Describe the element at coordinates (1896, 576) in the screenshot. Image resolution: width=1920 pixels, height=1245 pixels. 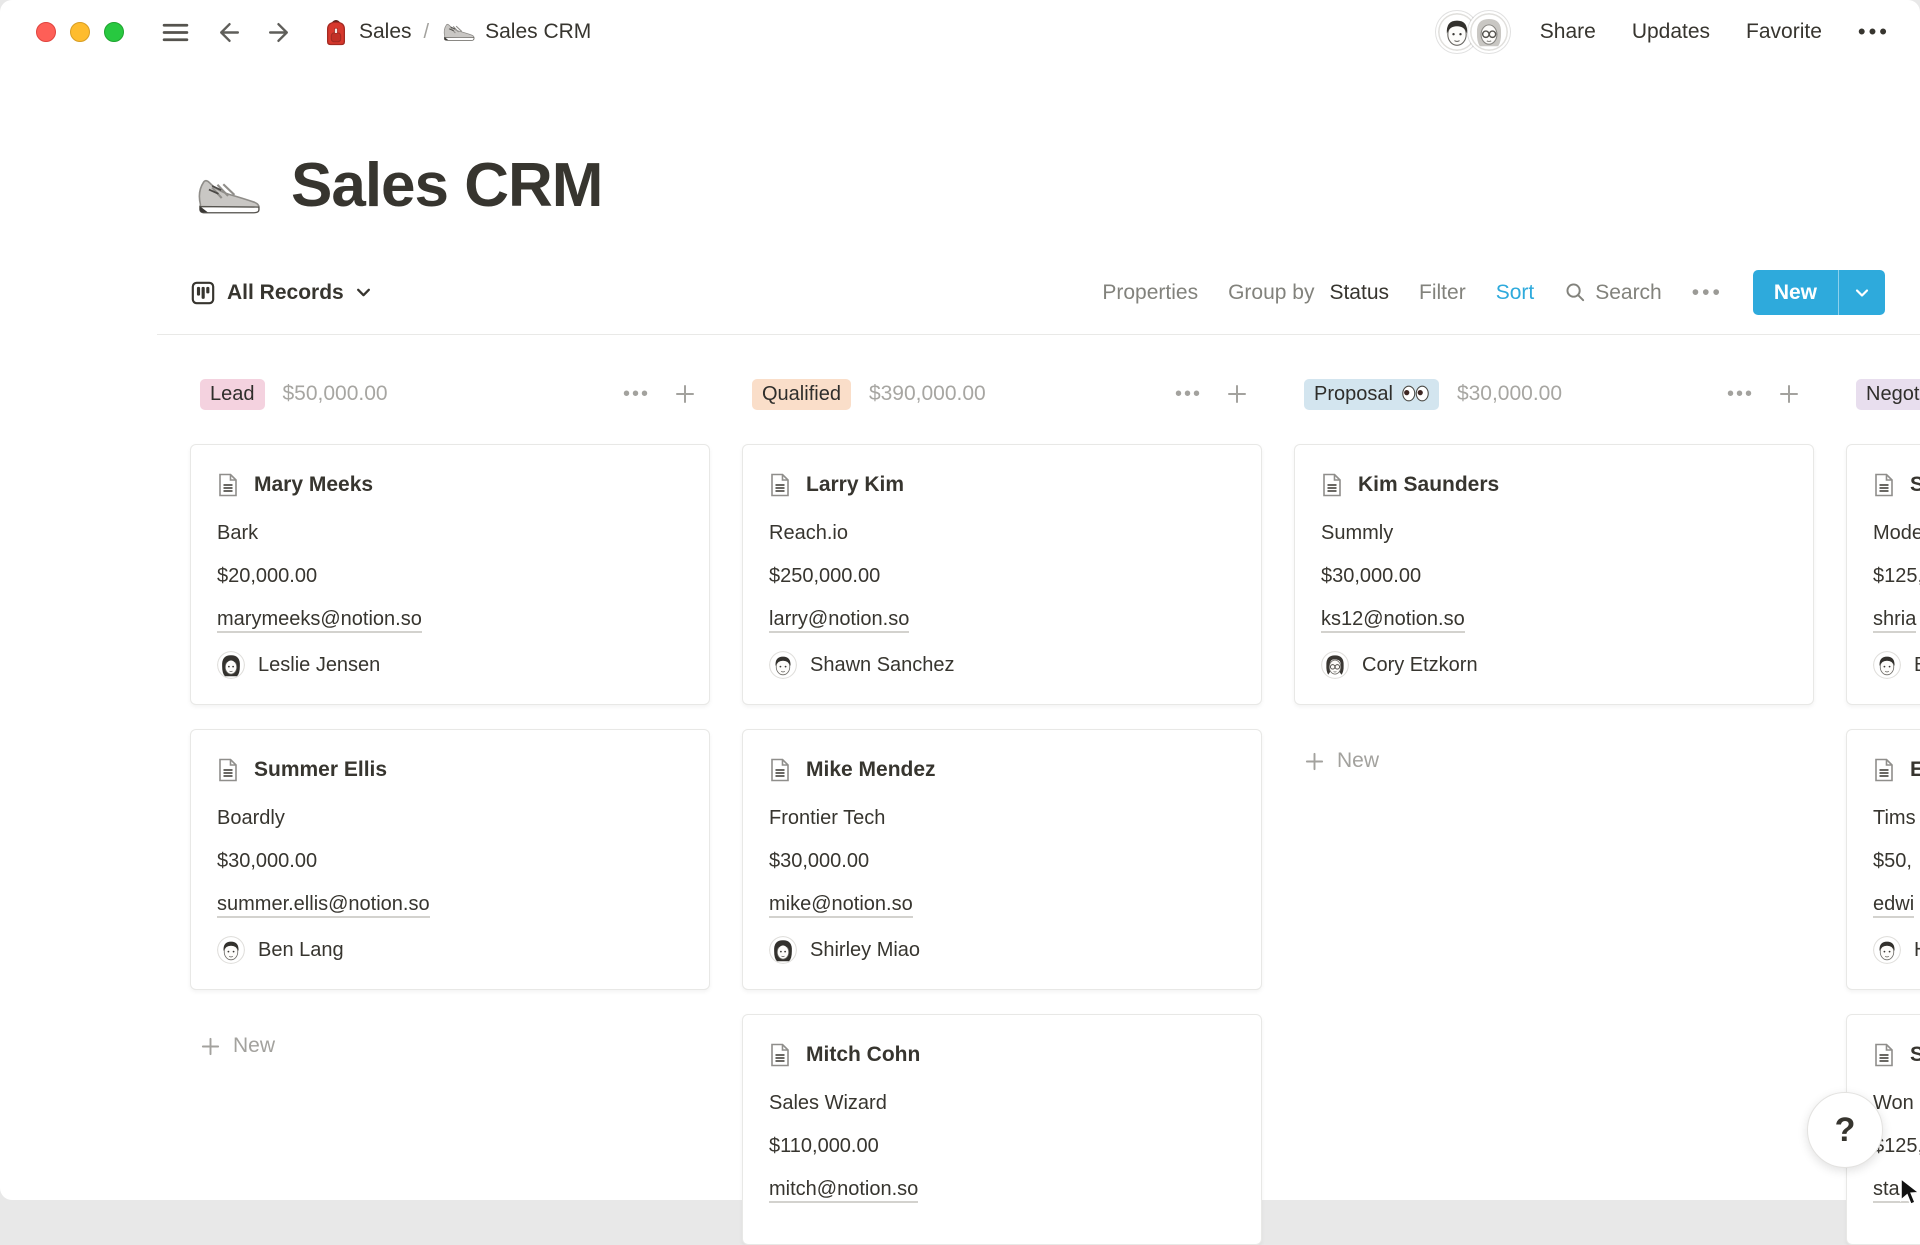
I see `card-amount: $125,` at that location.